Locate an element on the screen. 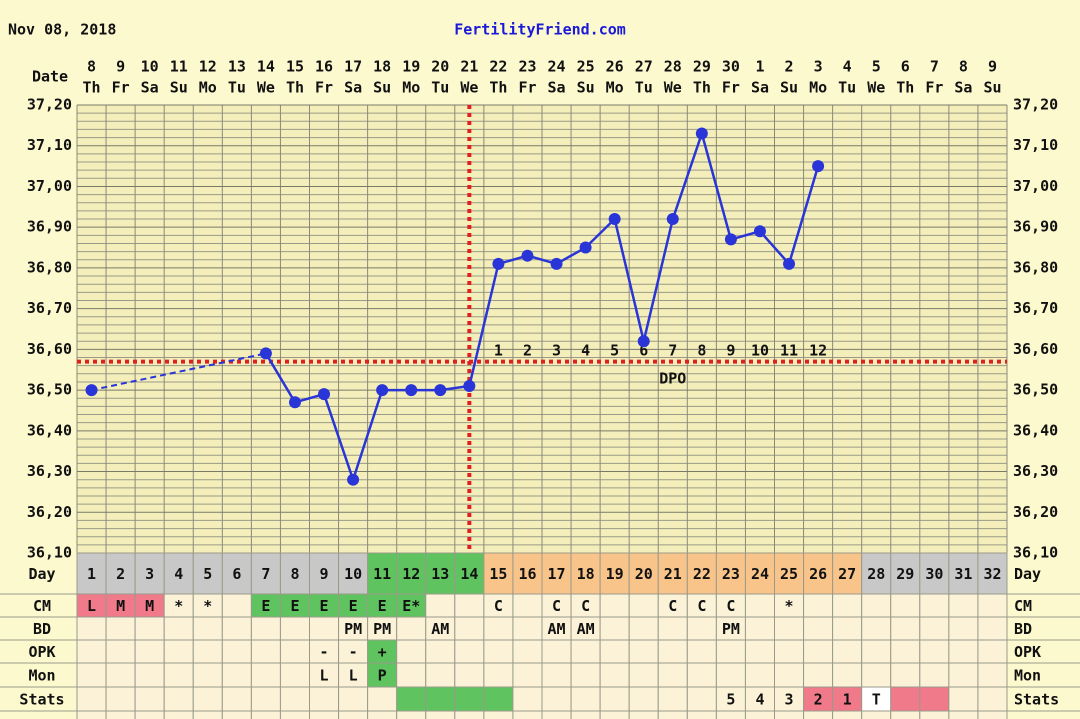  y-tick-label-right: 37,00 is located at coordinates (1035, 186).